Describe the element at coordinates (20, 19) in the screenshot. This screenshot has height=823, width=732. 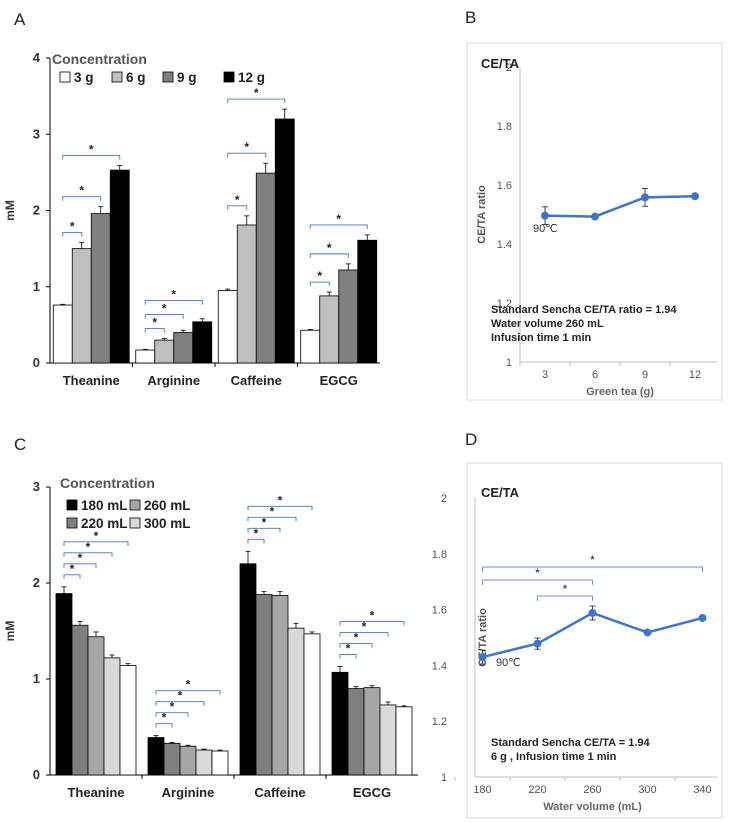
I see `panel-label-a: A` at that location.